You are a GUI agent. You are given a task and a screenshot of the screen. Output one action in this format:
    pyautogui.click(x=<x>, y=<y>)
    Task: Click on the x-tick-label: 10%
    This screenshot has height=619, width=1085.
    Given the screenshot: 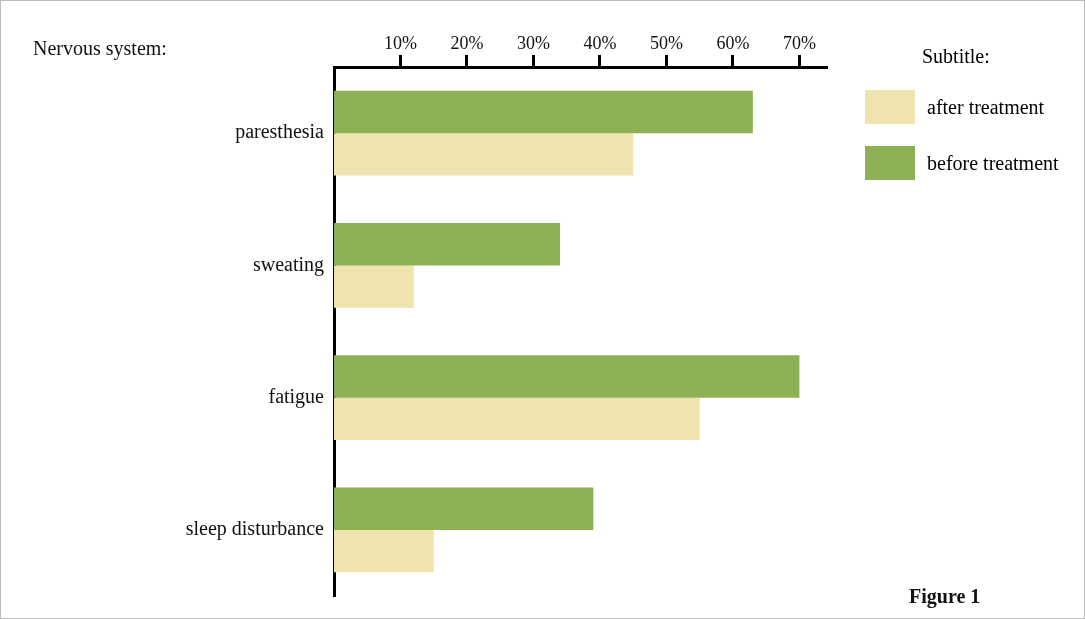 What is the action you would take?
    pyautogui.click(x=400, y=42)
    